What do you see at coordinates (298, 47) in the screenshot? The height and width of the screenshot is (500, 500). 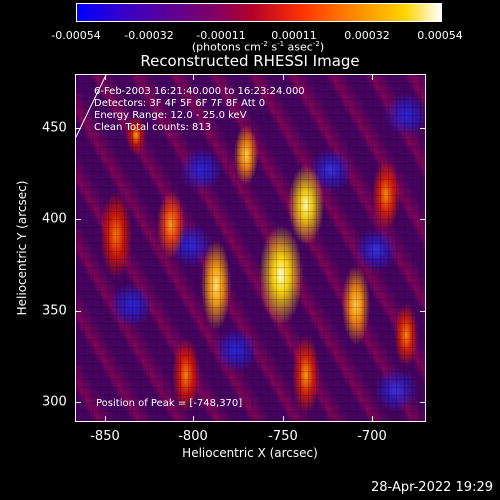 I see `unit-text: asec` at bounding box center [298, 47].